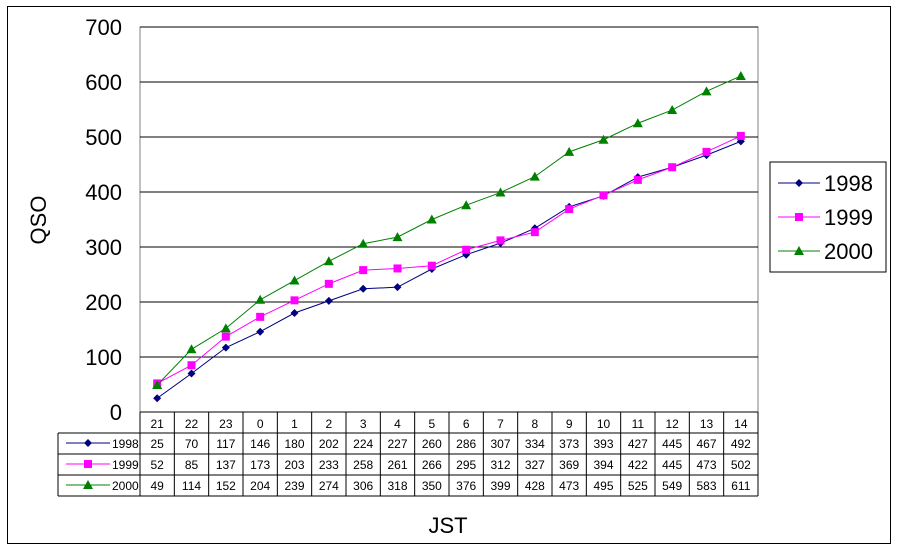  Describe the element at coordinates (125, 465) in the screenshot. I see `table-row-label: 1999` at that location.